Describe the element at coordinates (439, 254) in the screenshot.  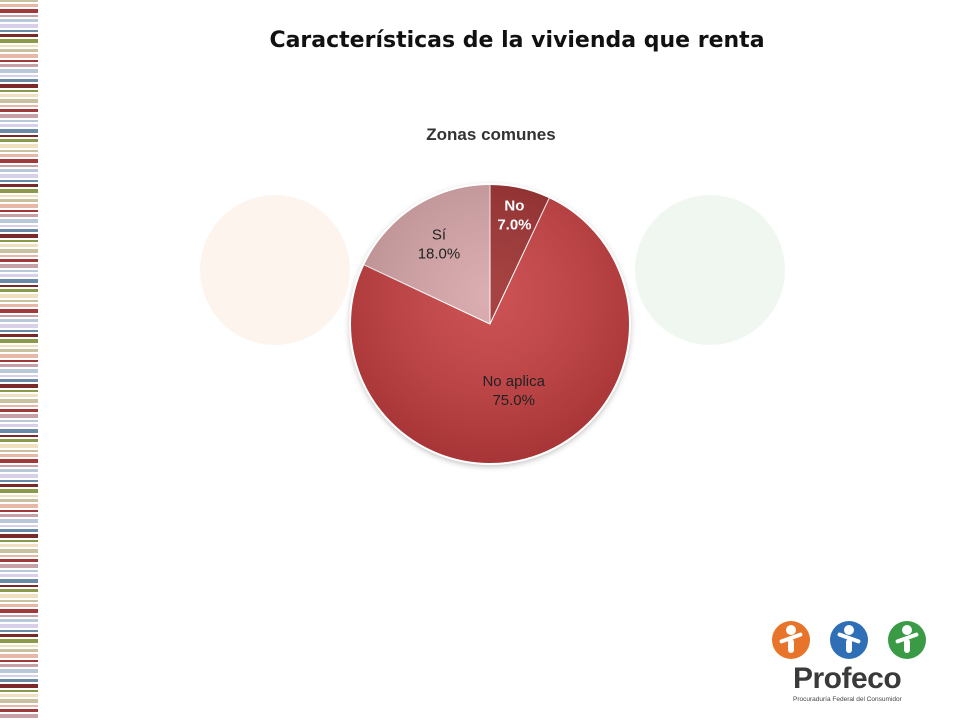
I see `slice-value-label: 18.0%` at that location.